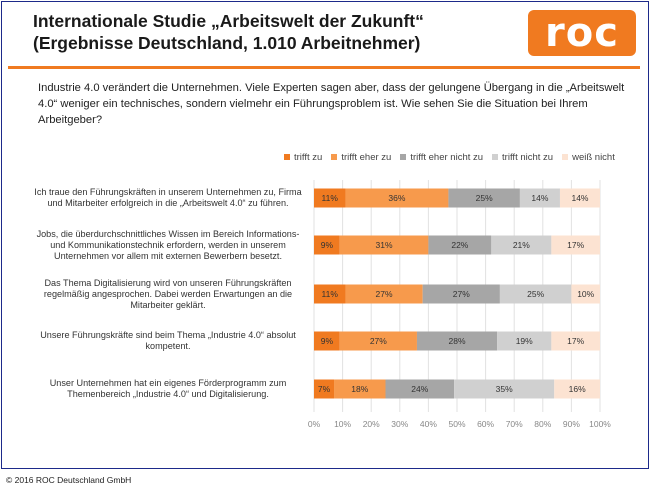 Image resolution: width=652 pixels, height=490 pixels. Describe the element at coordinates (308, 157) in the screenshot. I see `legend-label: trifft zu` at that location.